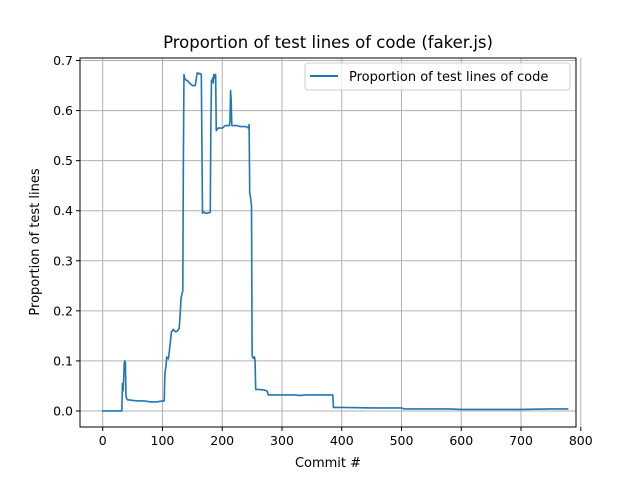 This screenshot has height=480, width=640. Describe the element at coordinates (282, 440) in the screenshot. I see `x-tick-label: 300` at that location.